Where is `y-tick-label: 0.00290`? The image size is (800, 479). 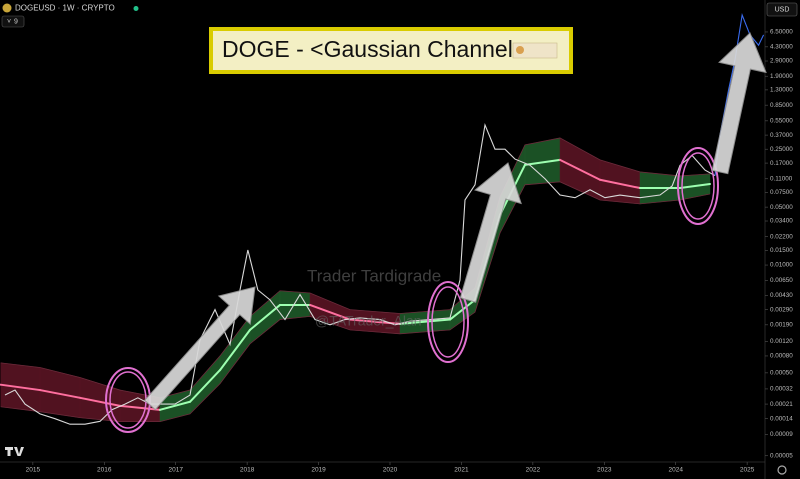 y-tick-label: 0.00290 is located at coordinates (781, 309).